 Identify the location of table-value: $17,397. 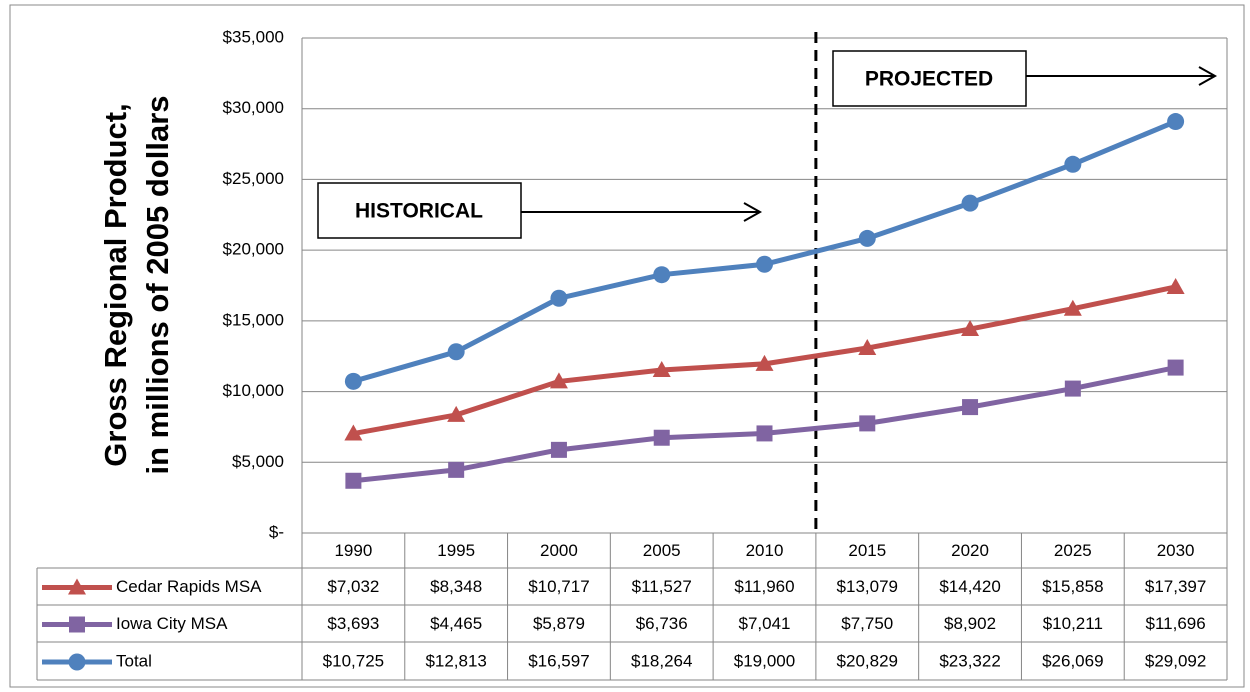
(1175, 586).